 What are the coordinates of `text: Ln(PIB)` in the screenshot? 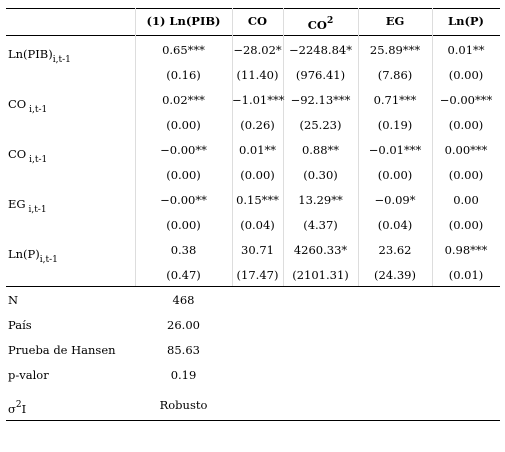 It's located at (30, 54).